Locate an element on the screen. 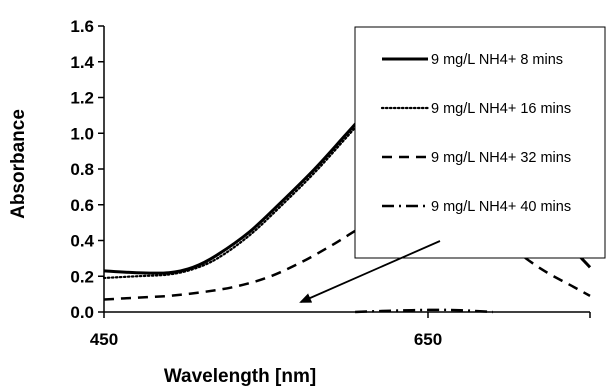  y-tick-label: 1.6 is located at coordinates (82, 26).